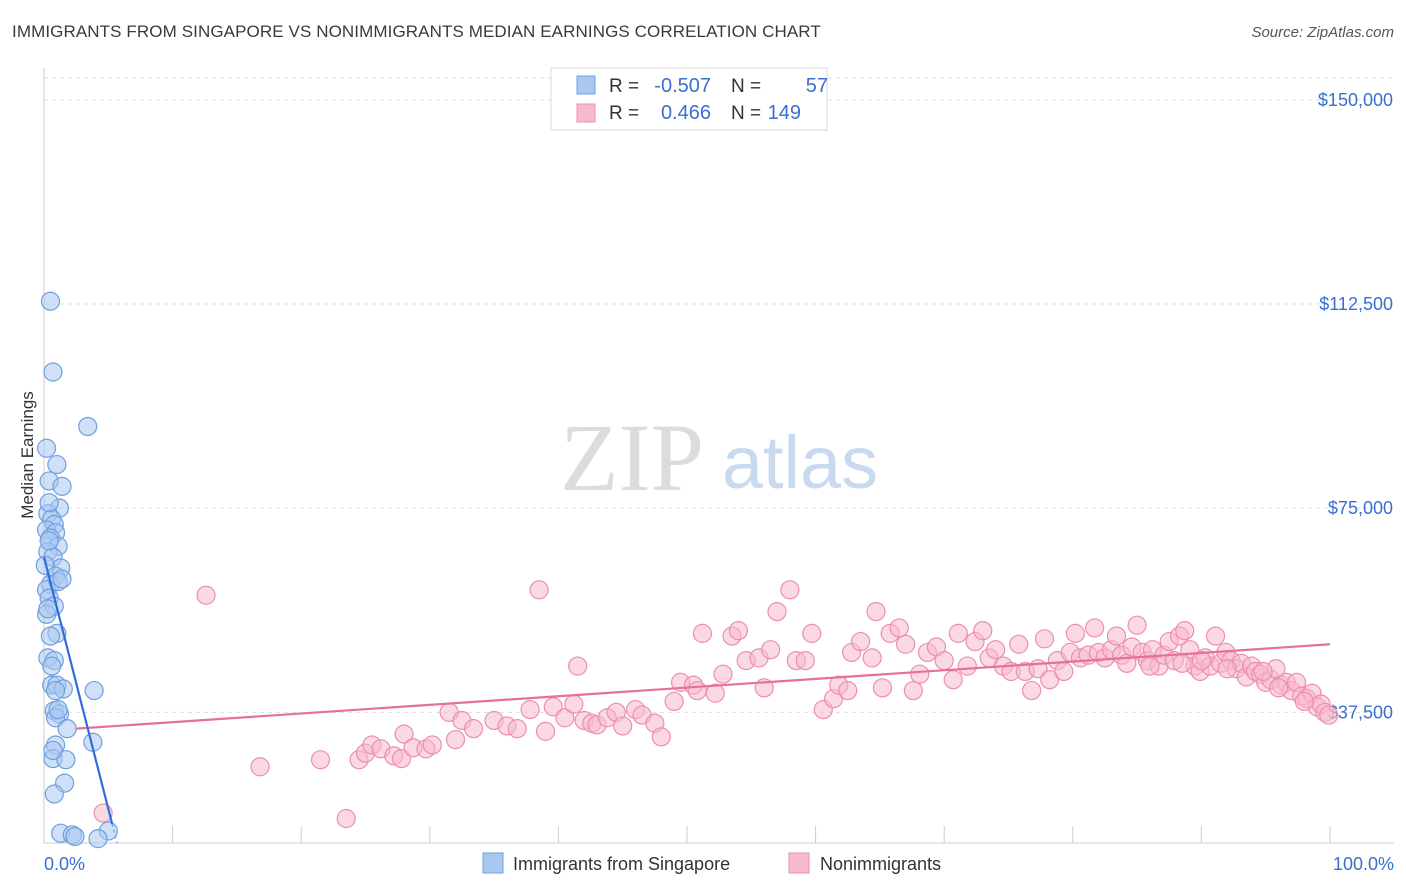 The height and width of the screenshot is (892, 1406). Describe the element at coordinates (586, 113) in the screenshot. I see `stats-pink-swatch` at that location.